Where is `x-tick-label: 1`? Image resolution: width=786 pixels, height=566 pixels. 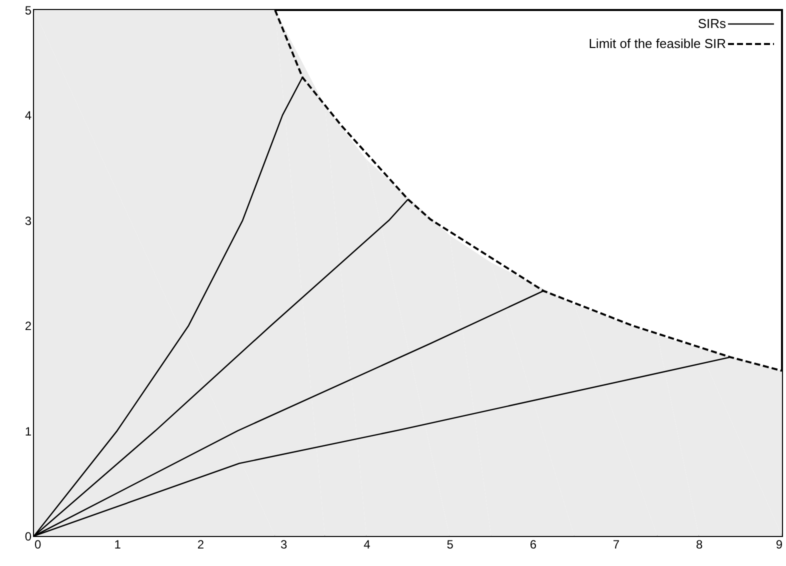 x-tick-label: 1 is located at coordinates (118, 545).